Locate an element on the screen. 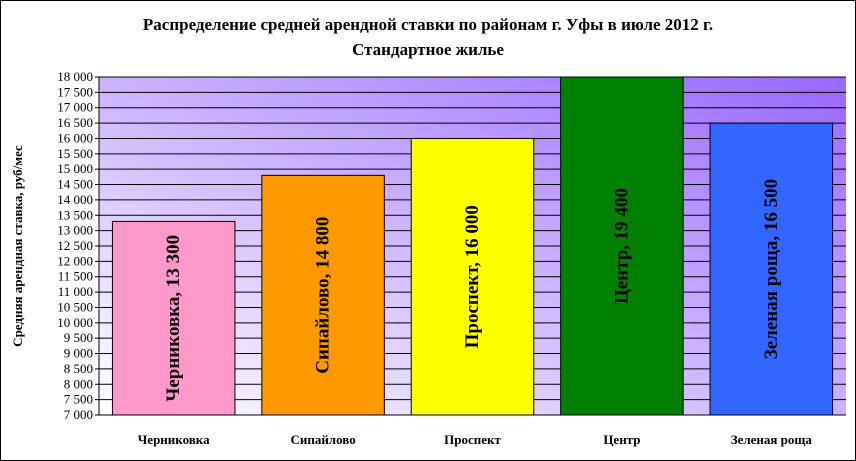 This screenshot has height=461, width=856. y-tick-label: 17 000 is located at coordinates (75, 107).